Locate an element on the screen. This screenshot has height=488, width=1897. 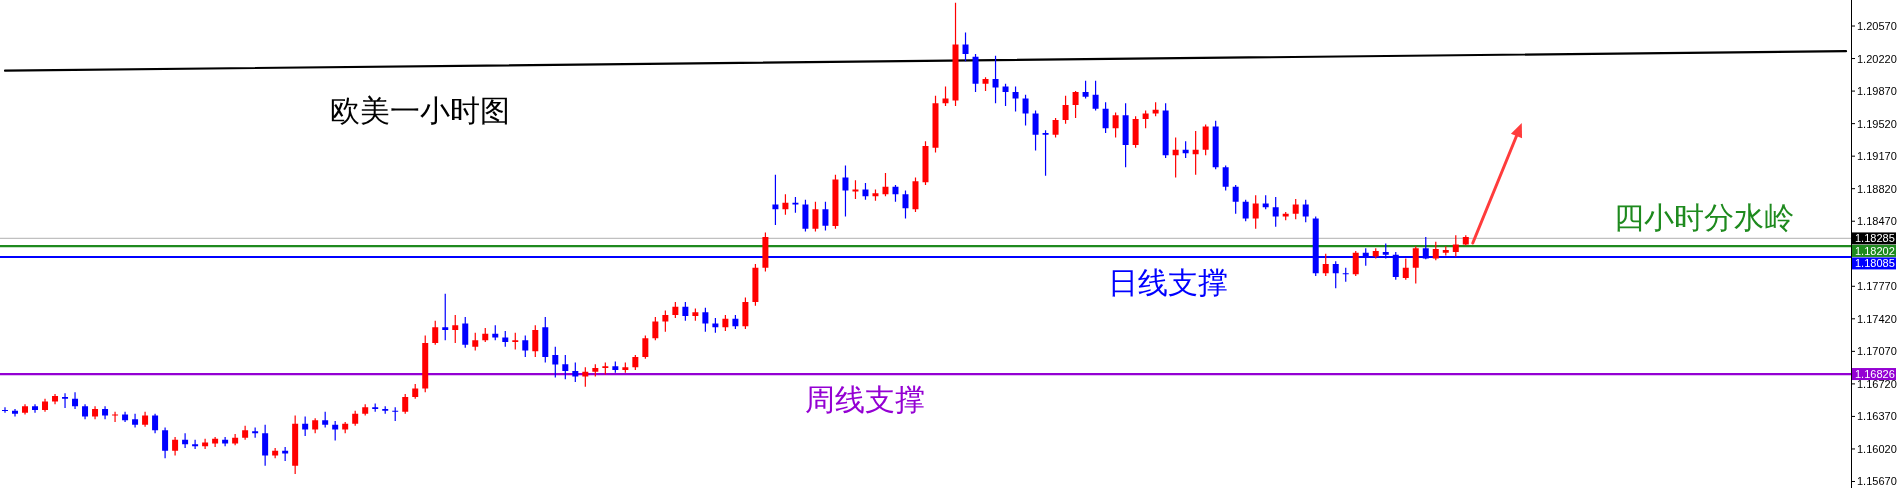
y-tick-label: 1.15670 is located at coordinates (1877, 481).